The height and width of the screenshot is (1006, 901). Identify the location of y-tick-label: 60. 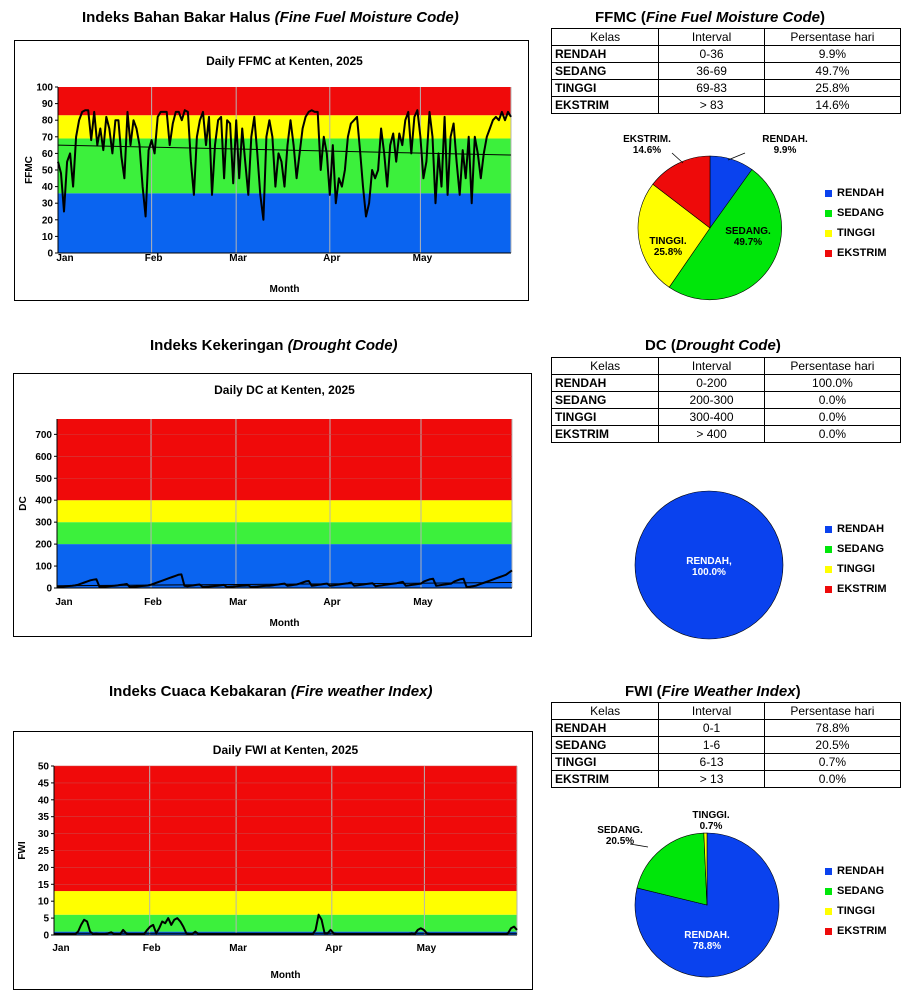
(48, 154).